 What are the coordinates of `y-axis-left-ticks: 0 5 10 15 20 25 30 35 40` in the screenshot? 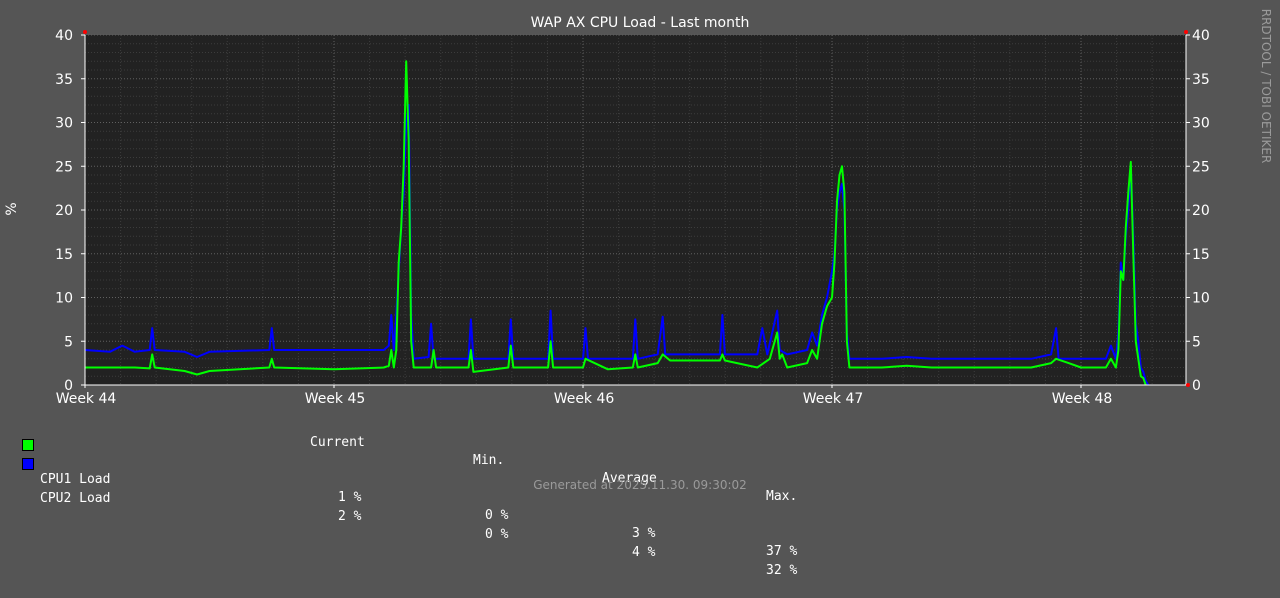 It's located at (70, 211).